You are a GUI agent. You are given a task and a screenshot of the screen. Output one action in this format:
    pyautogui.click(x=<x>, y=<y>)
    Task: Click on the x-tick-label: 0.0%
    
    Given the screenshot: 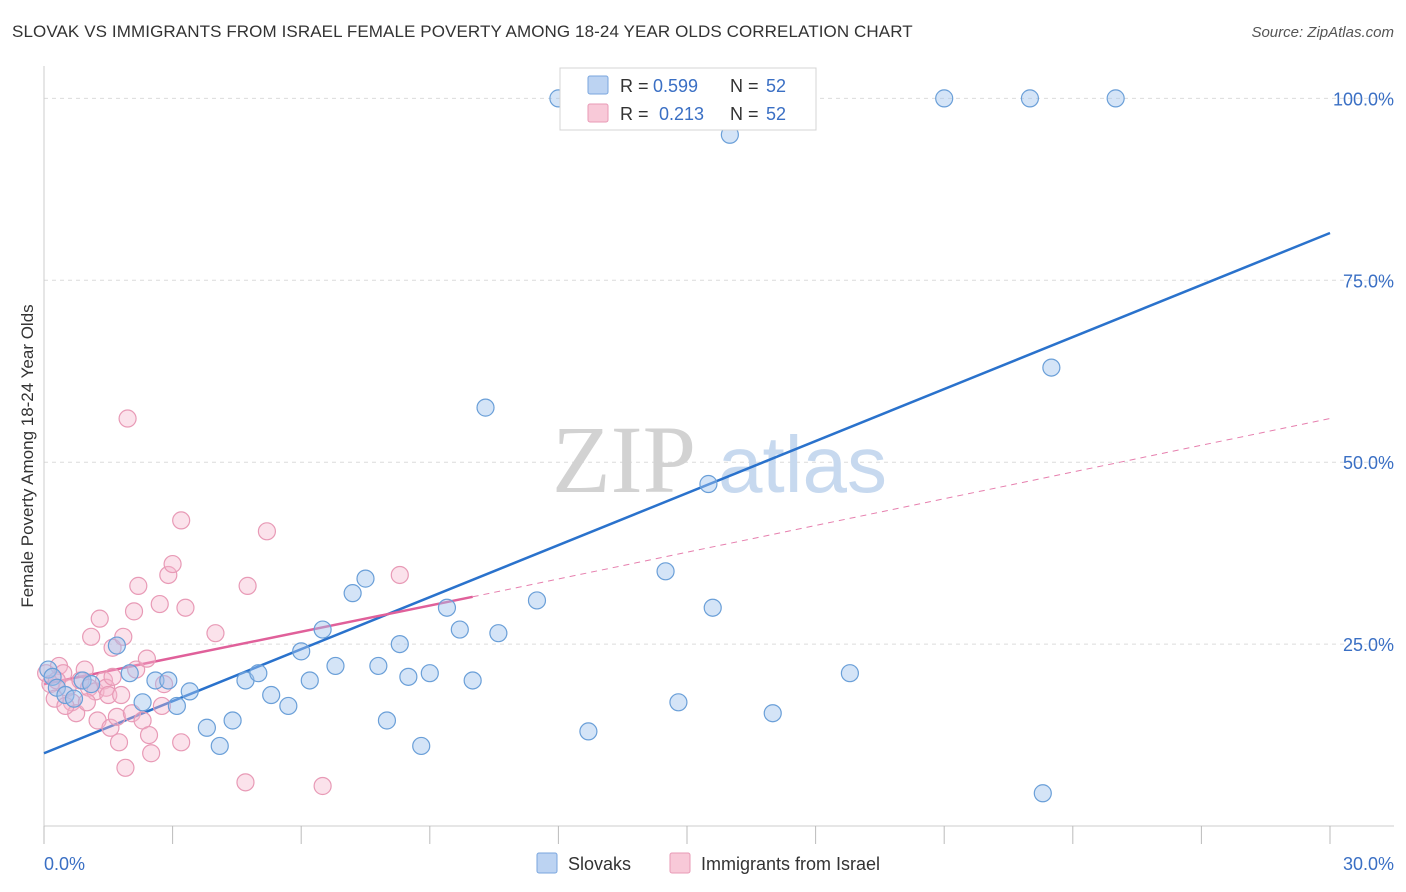 What is the action you would take?
    pyautogui.click(x=64, y=864)
    